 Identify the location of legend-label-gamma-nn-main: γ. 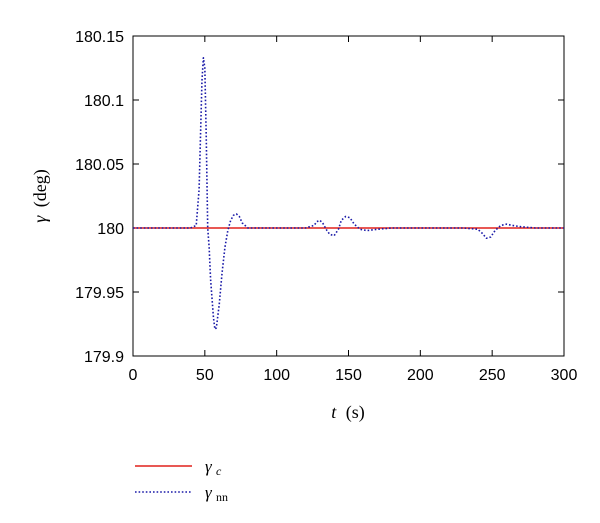
(209, 492).